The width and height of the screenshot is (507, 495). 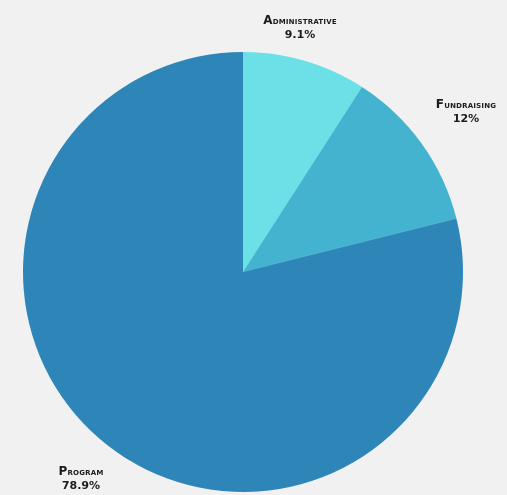 What do you see at coordinates (466, 119) in the screenshot?
I see `slice-value-fundraising: 12%` at bounding box center [466, 119].